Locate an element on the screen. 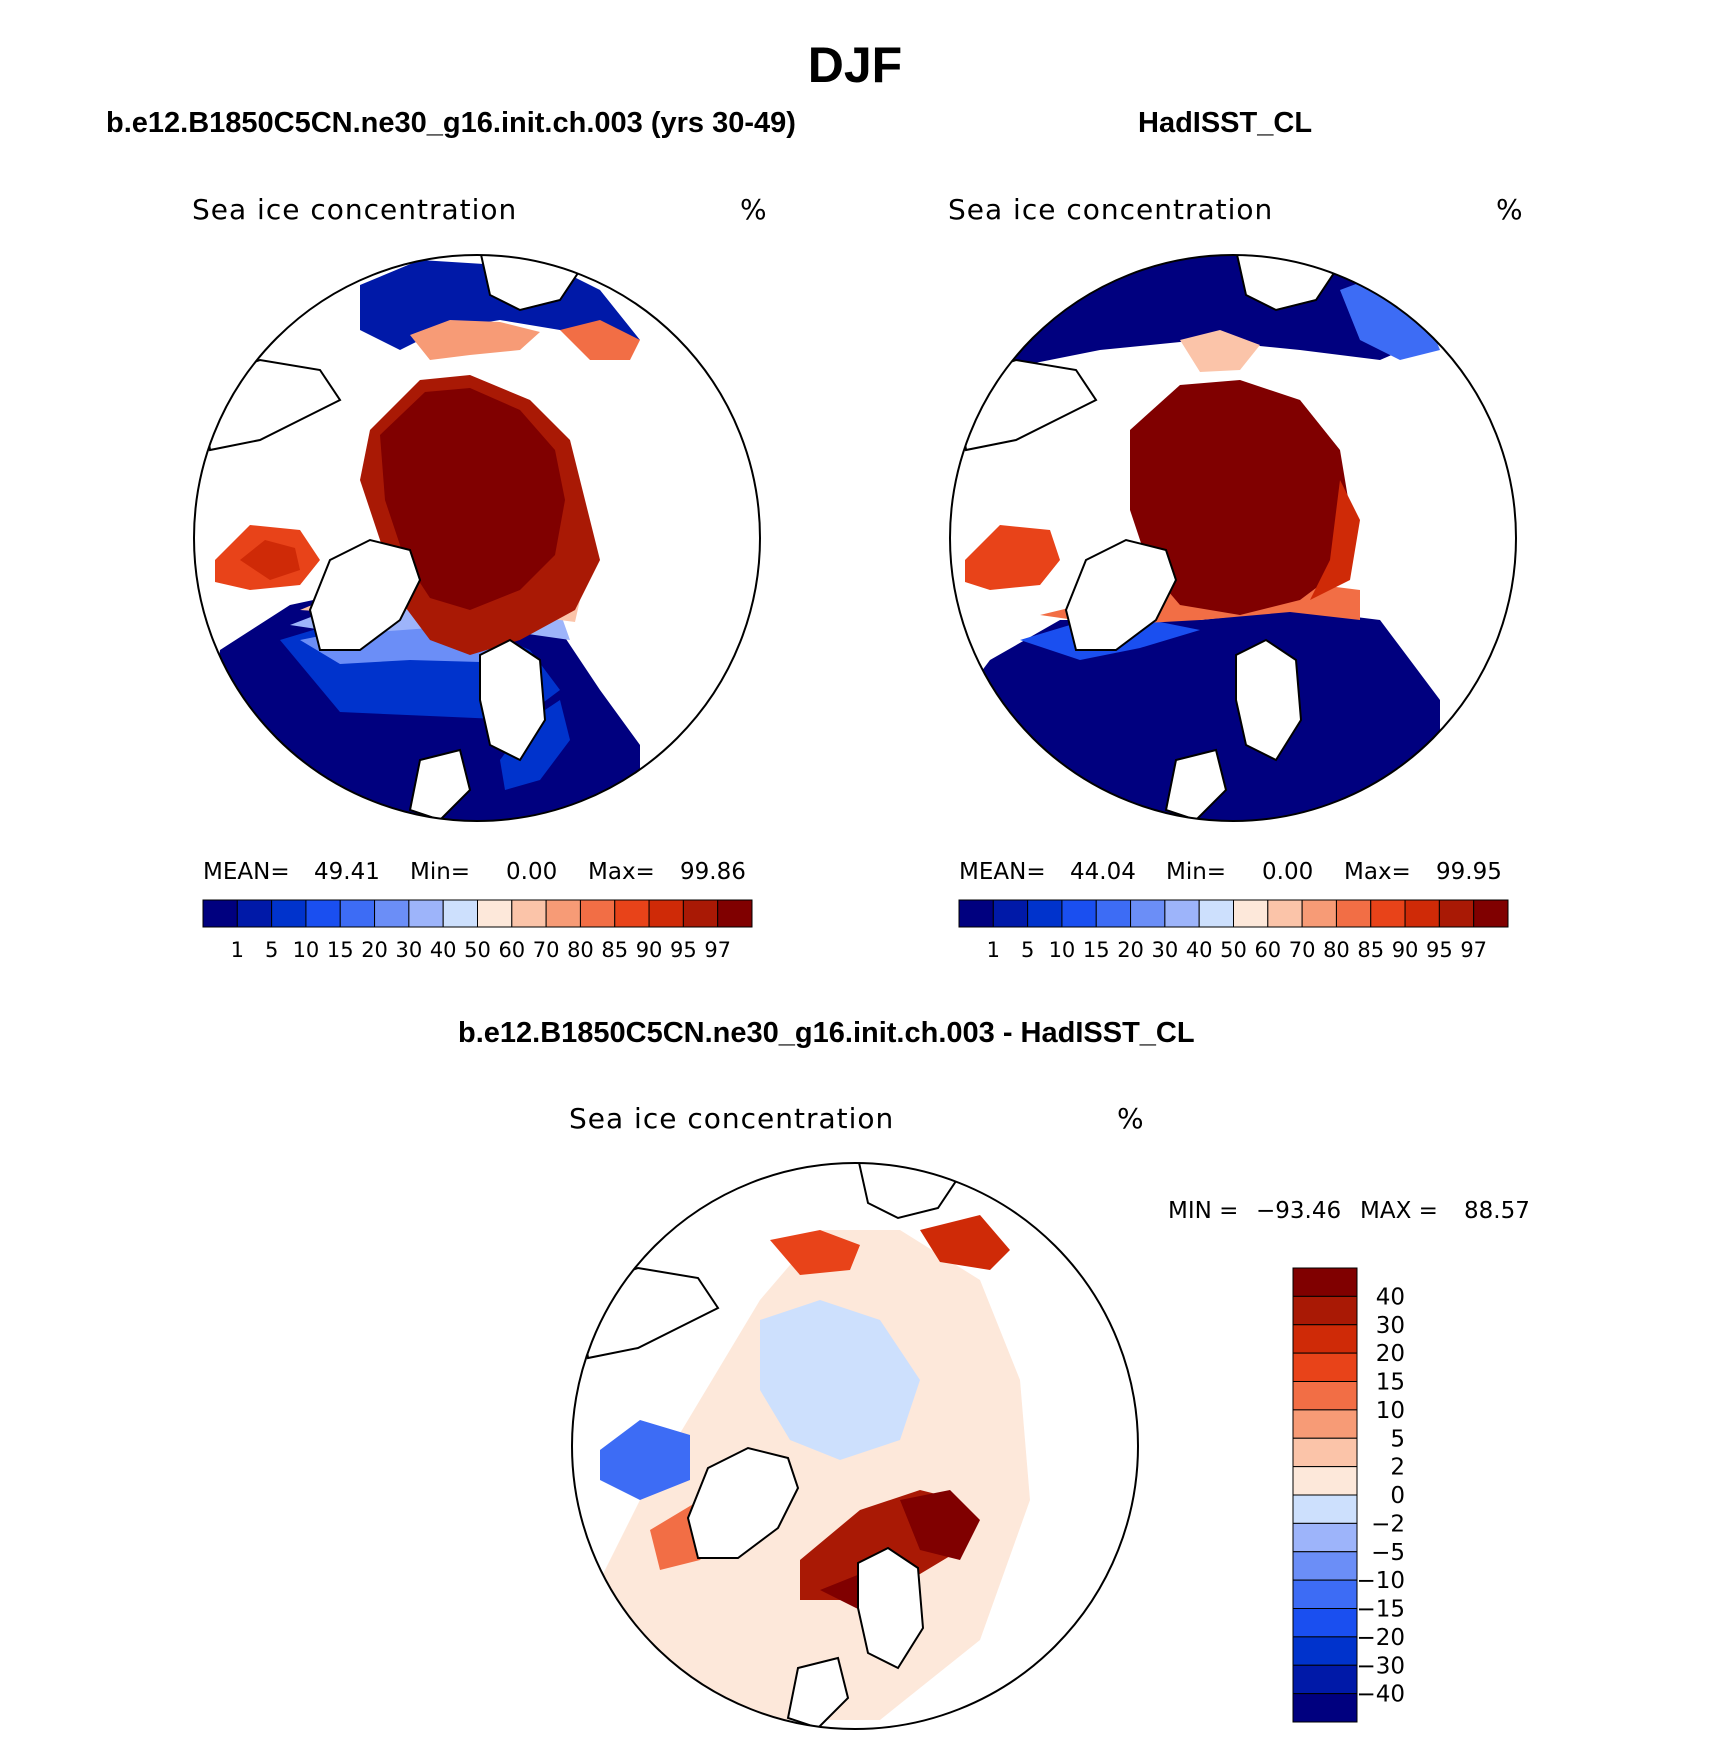 This screenshot has width=1710, height=1737. panel-3-min-value: −93.46 is located at coordinates (1299, 1211).